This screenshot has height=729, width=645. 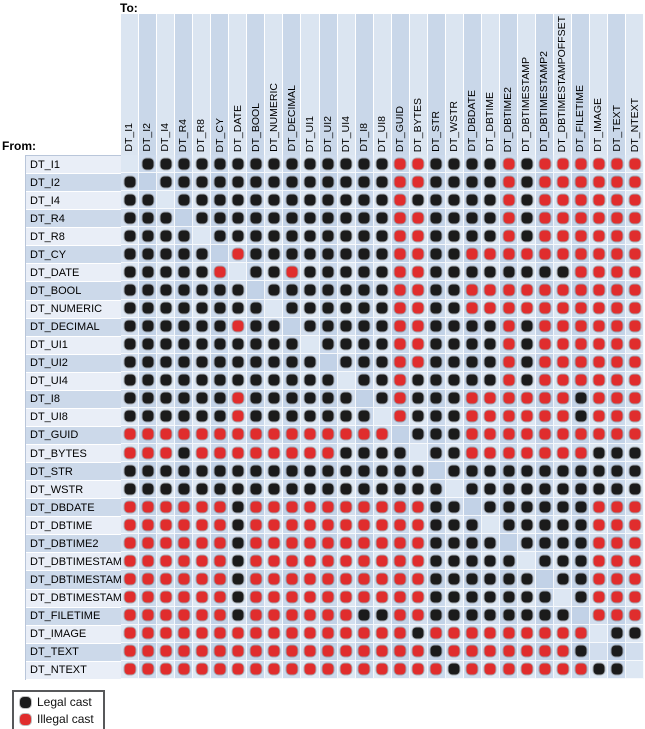 I want to click on matrix-cell-dt_bool-to-dt_i4, so click(x=166, y=290).